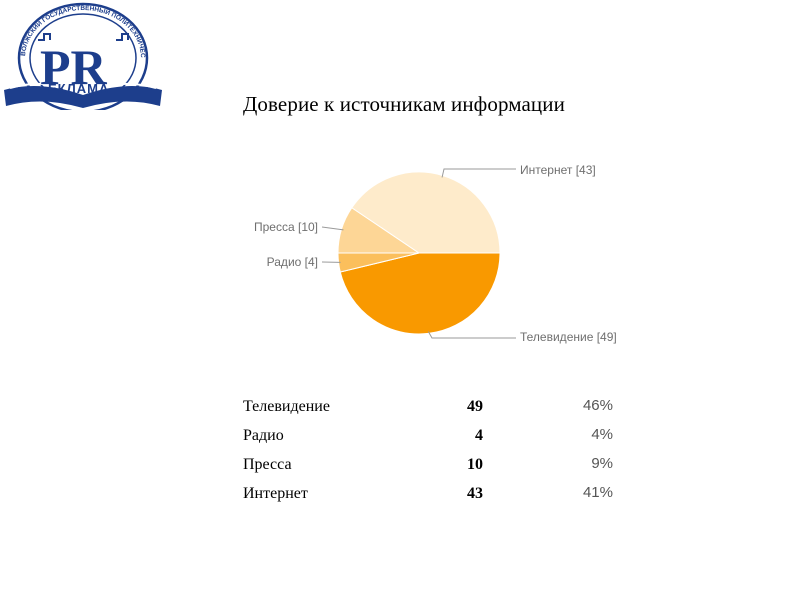 Image resolution: width=800 pixels, height=600 pixels. I want to click on pie-slice-label: Телевидение [49], so click(568, 337).